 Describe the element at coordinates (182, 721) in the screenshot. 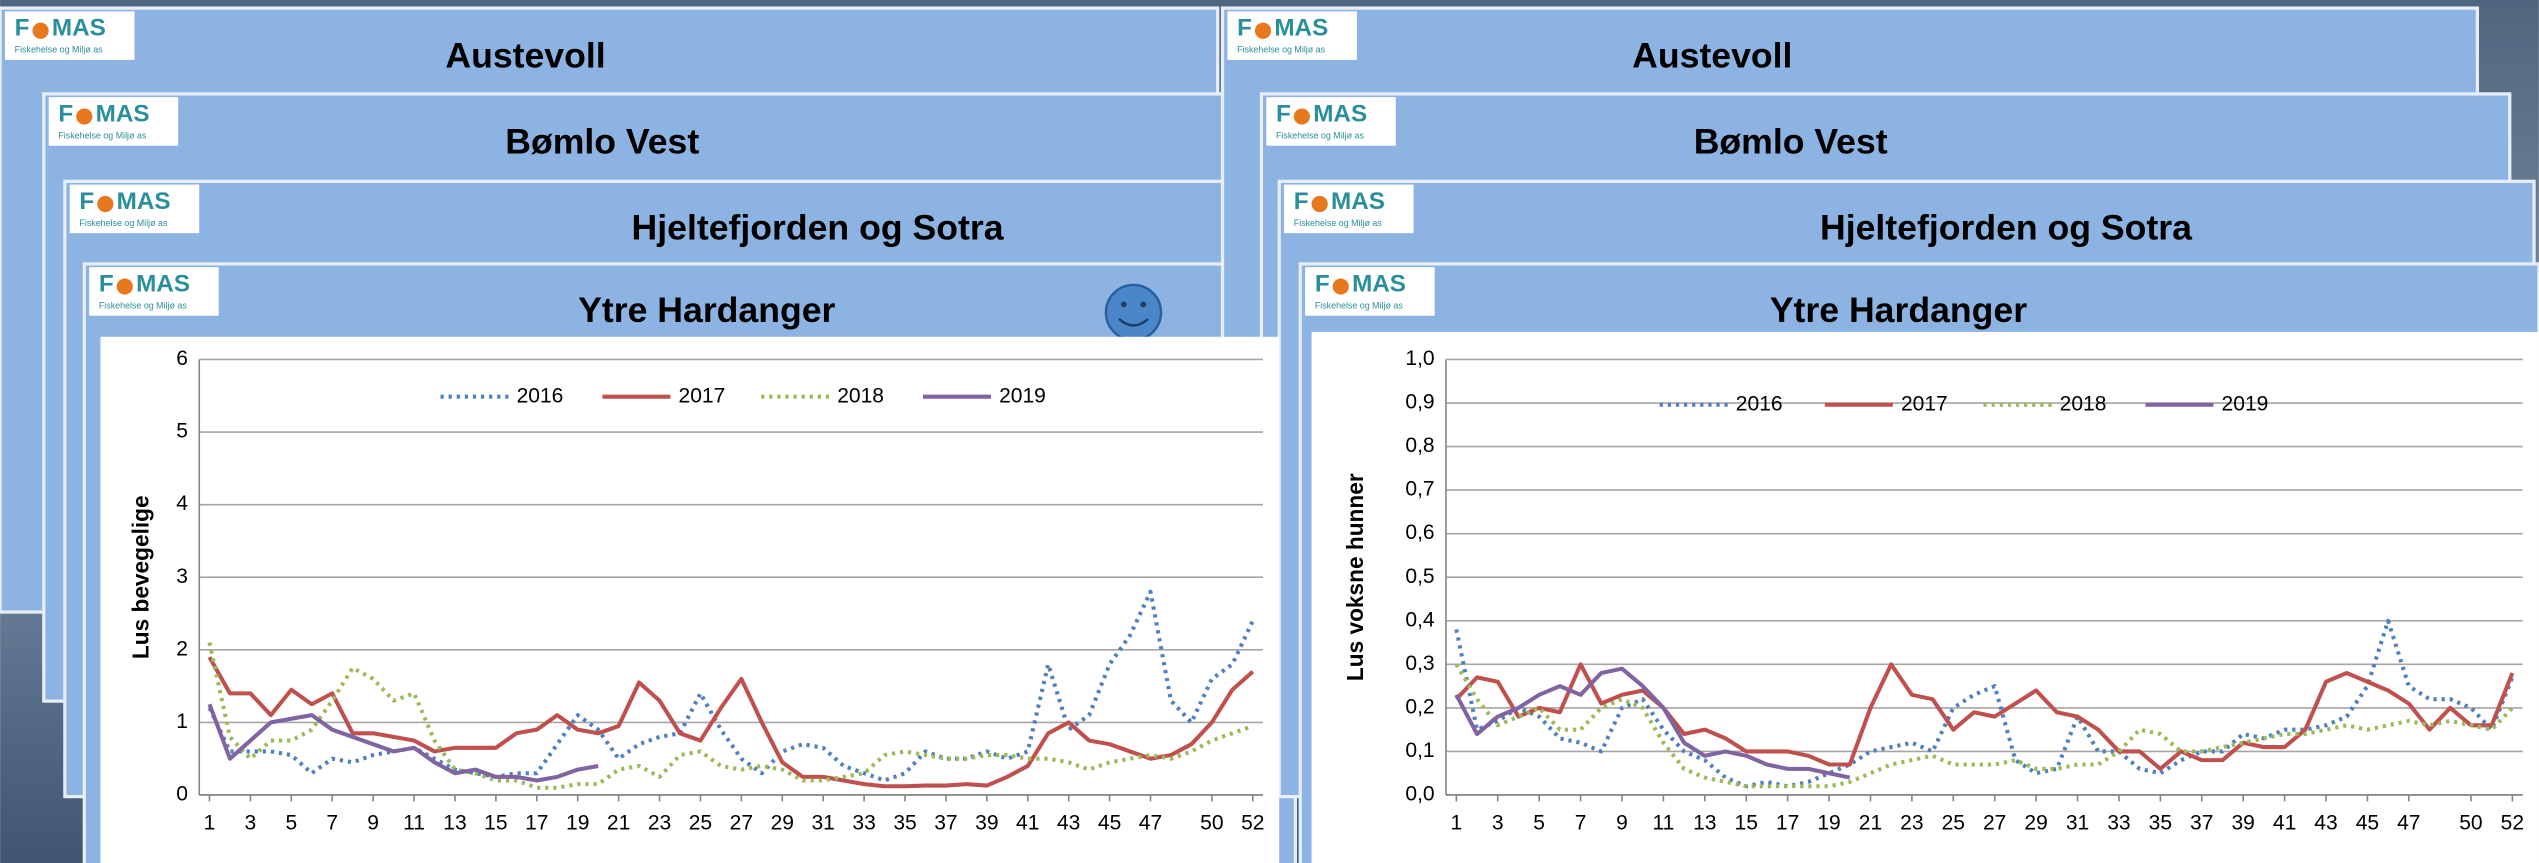

I see `y-tick-label: 1` at that location.